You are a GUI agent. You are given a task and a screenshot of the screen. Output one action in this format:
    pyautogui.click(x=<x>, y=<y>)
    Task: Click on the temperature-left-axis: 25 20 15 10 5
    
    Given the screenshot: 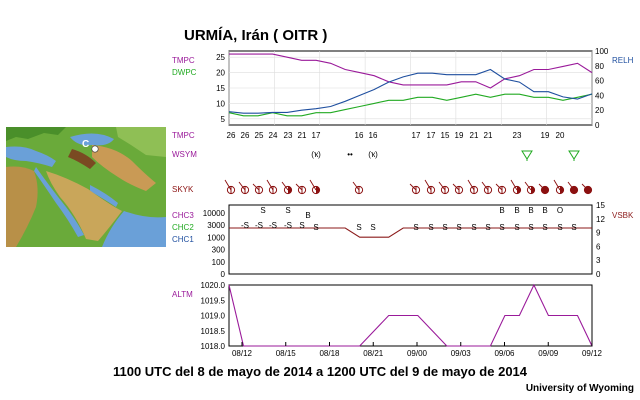 What is the action you would take?
    pyautogui.click(x=220, y=88)
    